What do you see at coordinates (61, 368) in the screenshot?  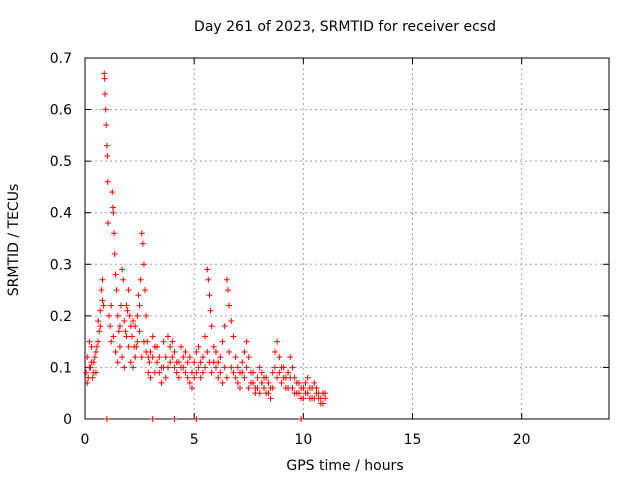 I see `y-tick-label: 0.1` at bounding box center [61, 368].